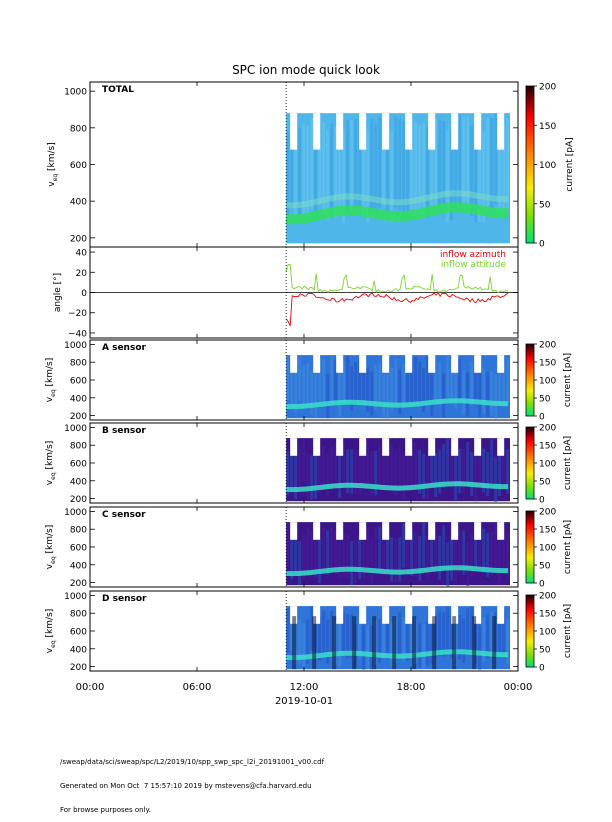  What do you see at coordinates (118, 90) in the screenshot?
I see `panel-name: TOTAL` at bounding box center [118, 90].